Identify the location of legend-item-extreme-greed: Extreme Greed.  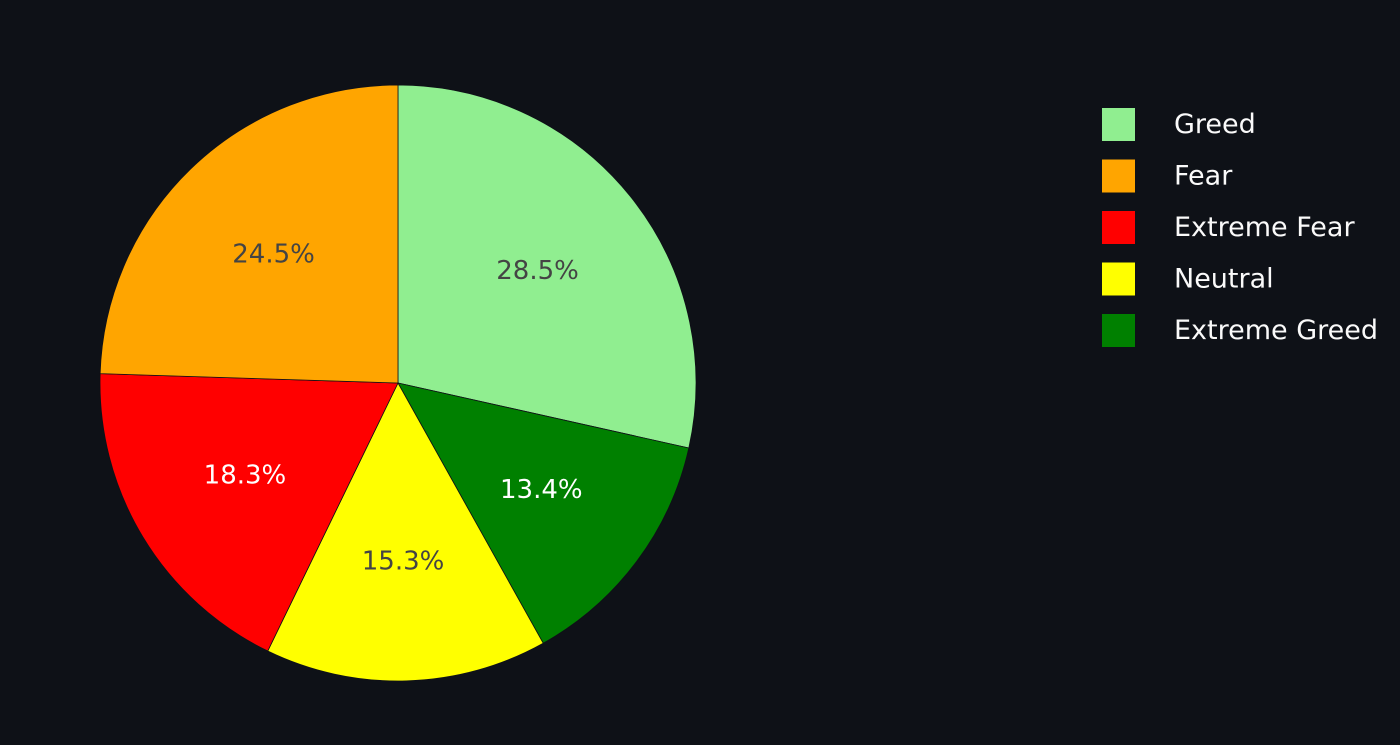
(1240, 330).